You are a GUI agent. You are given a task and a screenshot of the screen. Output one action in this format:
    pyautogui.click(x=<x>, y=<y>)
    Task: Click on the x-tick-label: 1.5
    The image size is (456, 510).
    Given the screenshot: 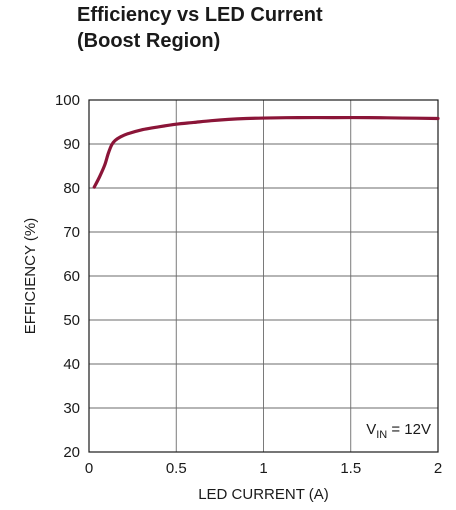 What is the action you would take?
    pyautogui.click(x=350, y=468)
    